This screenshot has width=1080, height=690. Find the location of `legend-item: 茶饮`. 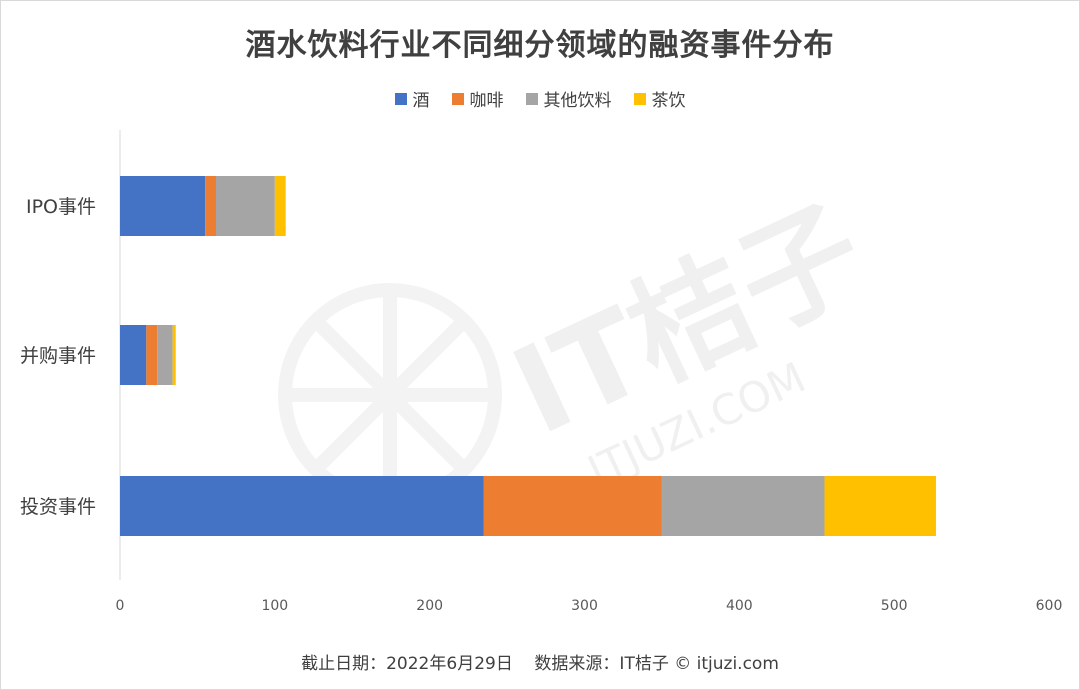

legend-item: 茶饮 is located at coordinates (659, 98).